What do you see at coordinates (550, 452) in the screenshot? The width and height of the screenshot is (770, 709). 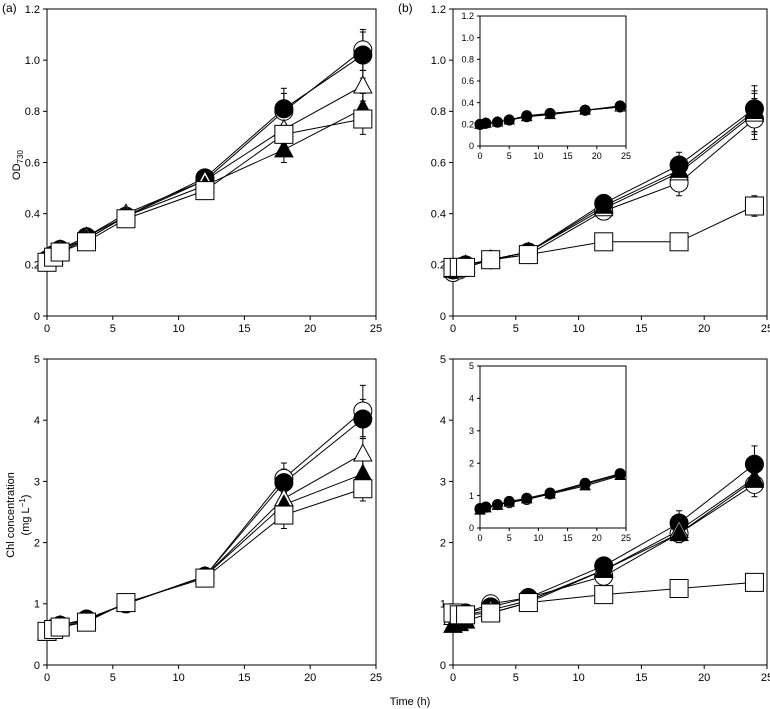 I see `chart-b-bottom-inset: 0 1 2 3 4 5 0 5 10 15 20 25` at bounding box center [550, 452].